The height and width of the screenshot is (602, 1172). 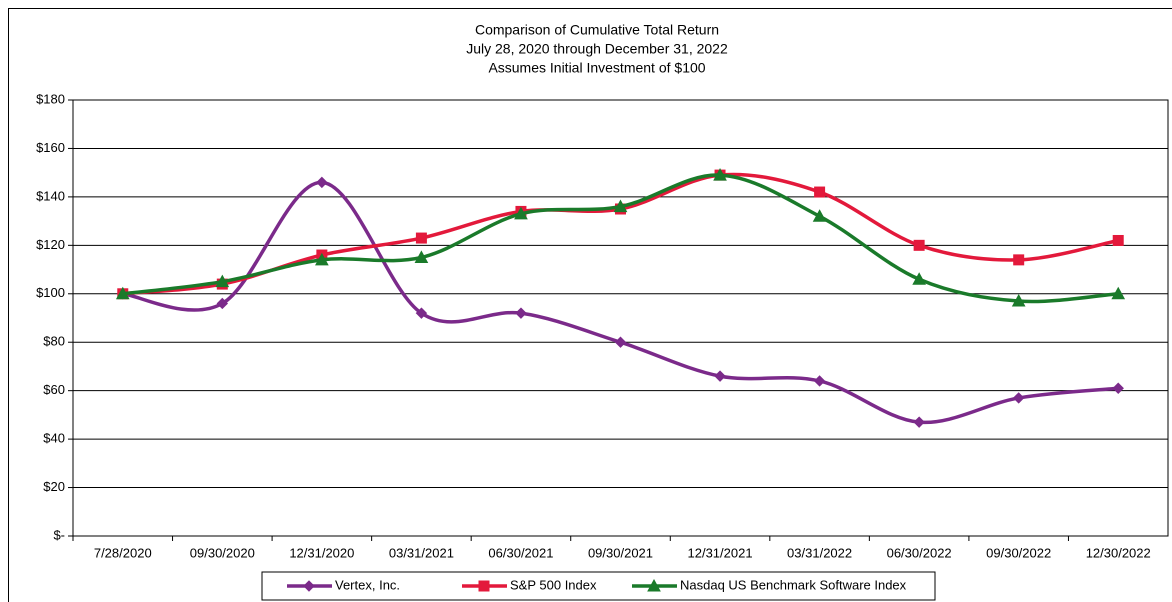 I want to click on y-tick-label: $140, so click(x=50, y=195).